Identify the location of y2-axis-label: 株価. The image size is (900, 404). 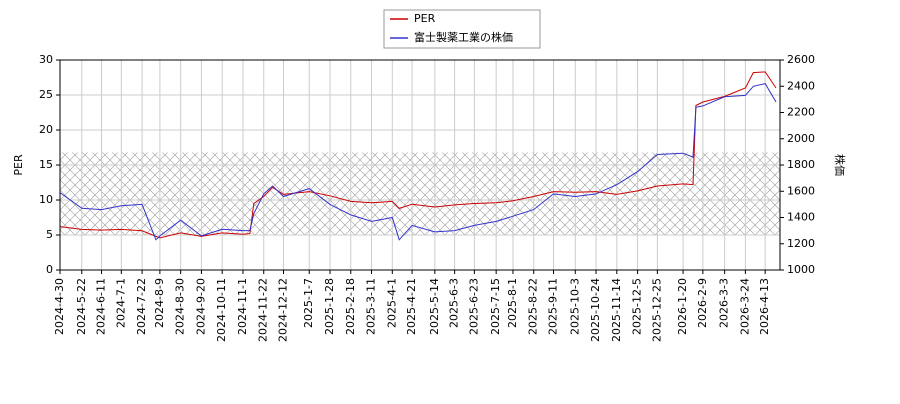
(840, 165).